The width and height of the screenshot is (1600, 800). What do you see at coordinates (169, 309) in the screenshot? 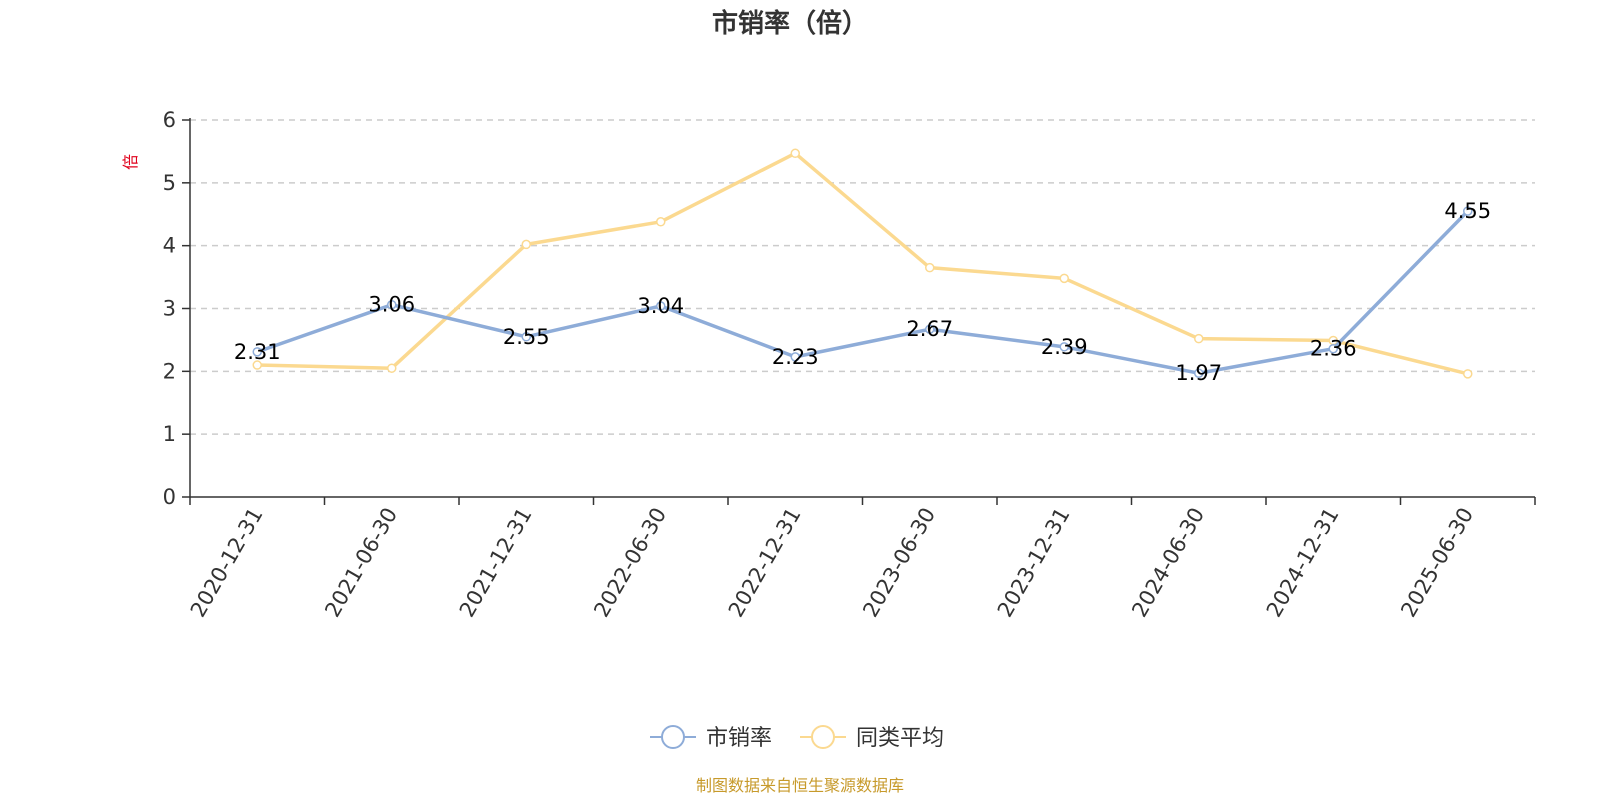
I see `y-tick-label: 3` at bounding box center [169, 309].